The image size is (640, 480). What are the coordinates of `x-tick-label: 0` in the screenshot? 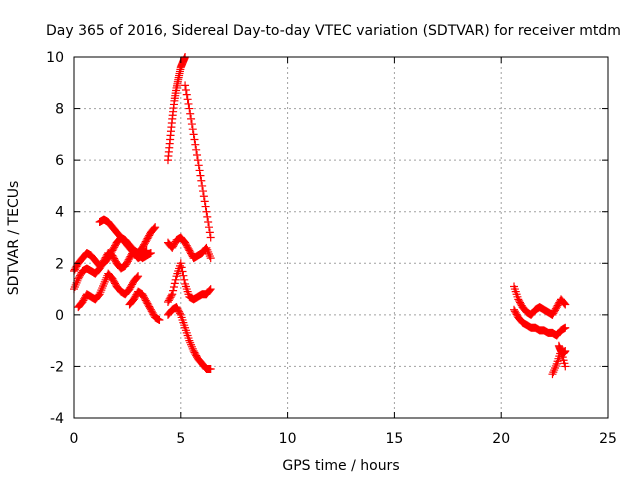 It's located at (74, 439).